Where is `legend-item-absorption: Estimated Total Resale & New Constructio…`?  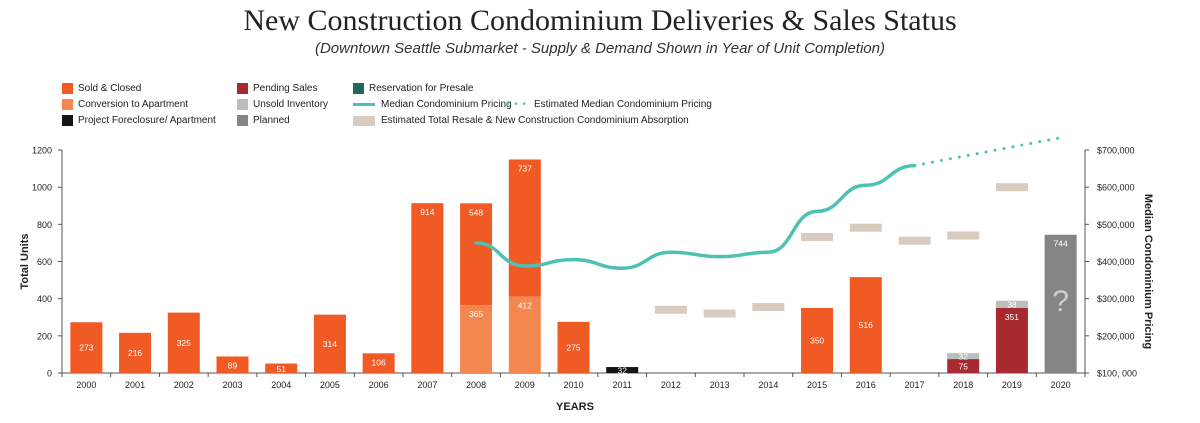 legend-item-absorption: Estimated Total Resale & New Constructio… is located at coordinates (521, 120).